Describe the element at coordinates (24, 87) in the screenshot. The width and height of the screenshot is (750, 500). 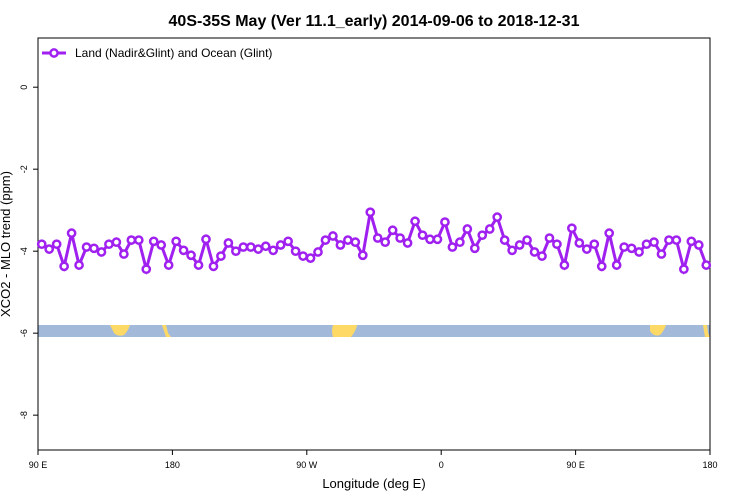
I see `y-tick-label: 0` at that location.